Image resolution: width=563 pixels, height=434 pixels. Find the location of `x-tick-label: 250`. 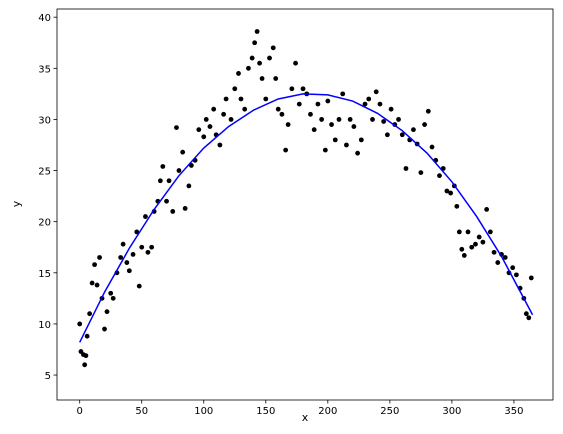

x-tick-label: 250 is located at coordinates (389, 411).